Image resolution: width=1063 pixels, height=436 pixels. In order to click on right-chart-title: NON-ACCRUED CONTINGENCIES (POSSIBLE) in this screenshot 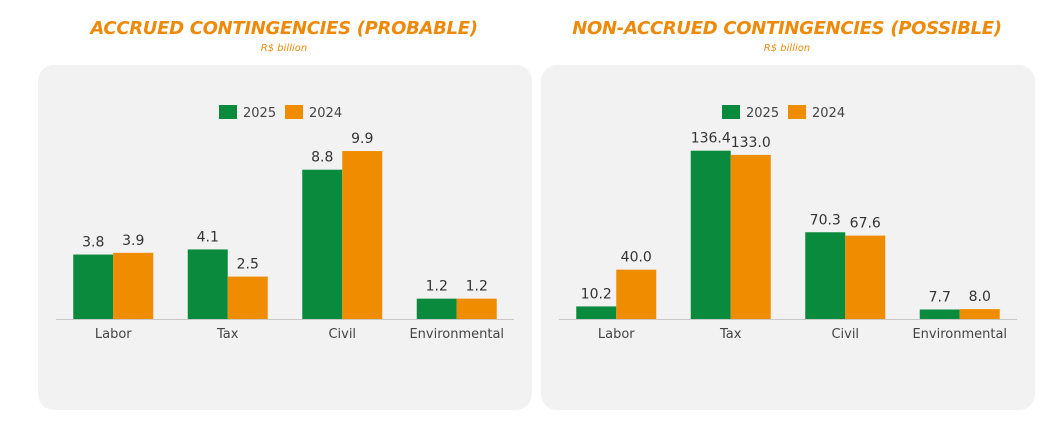, I will do `click(787, 28)`.